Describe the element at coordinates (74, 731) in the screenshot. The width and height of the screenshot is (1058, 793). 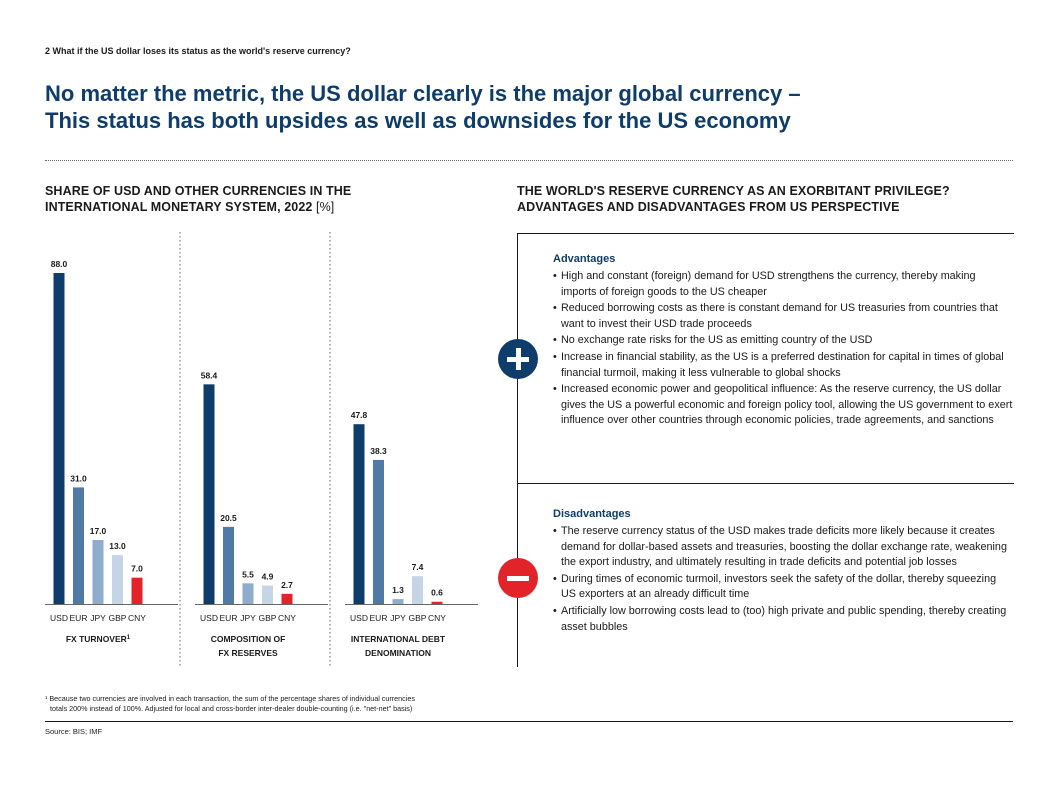
I see `source-note: Source: BIS; IMF` at that location.